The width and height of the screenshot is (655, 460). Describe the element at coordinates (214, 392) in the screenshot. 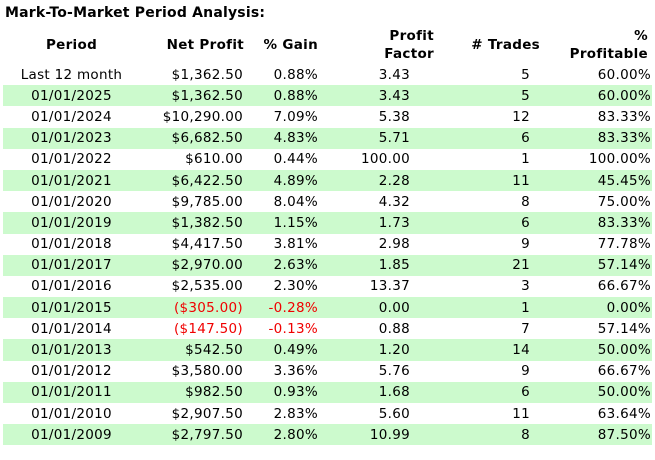

I see `net-profit-cell: $982.50` at that location.